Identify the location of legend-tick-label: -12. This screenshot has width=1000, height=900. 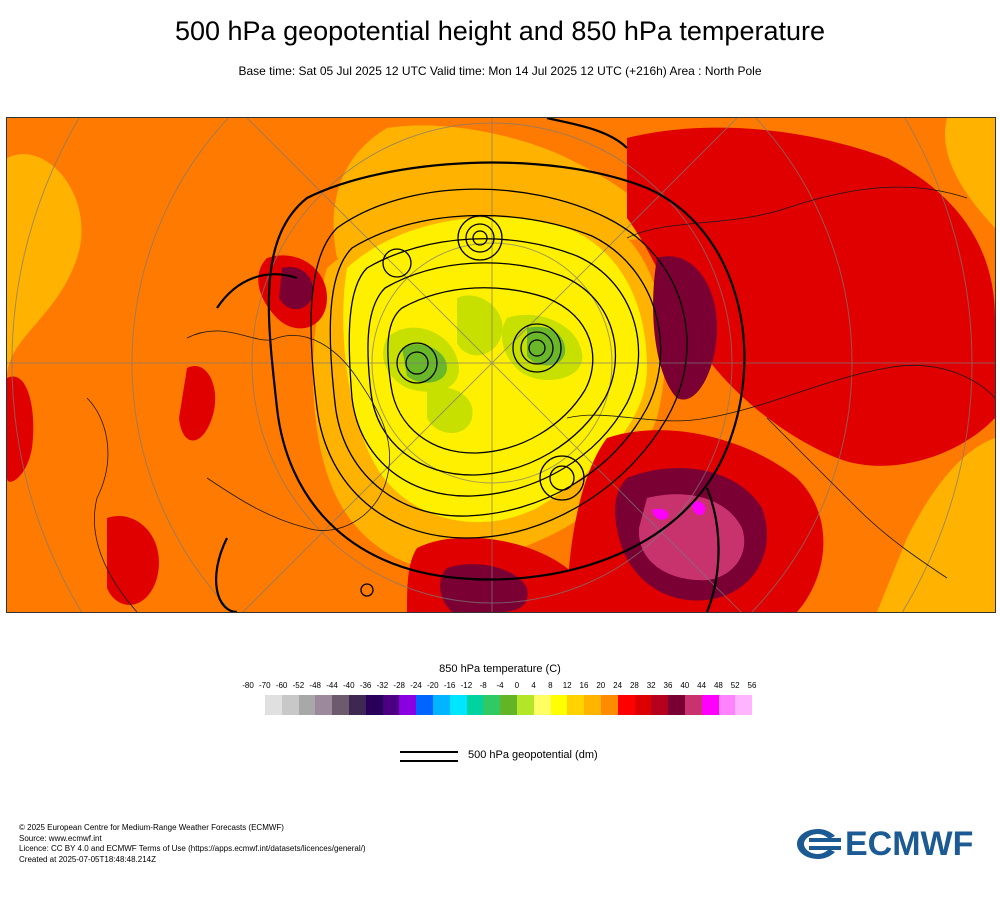
(466, 685).